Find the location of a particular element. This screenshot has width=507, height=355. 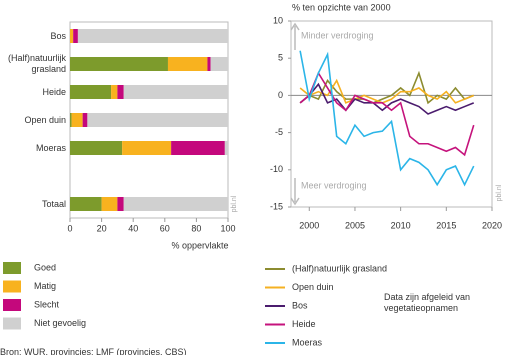

y-tick-label: Open duin is located at coordinates (45, 119).